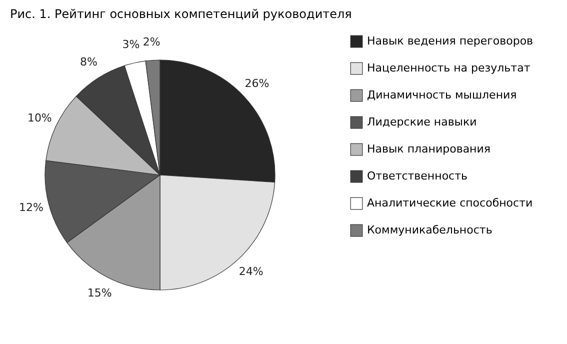 This screenshot has width=567, height=344. Describe the element at coordinates (31, 207) in the screenshot. I see `data-label: 12%` at that location.